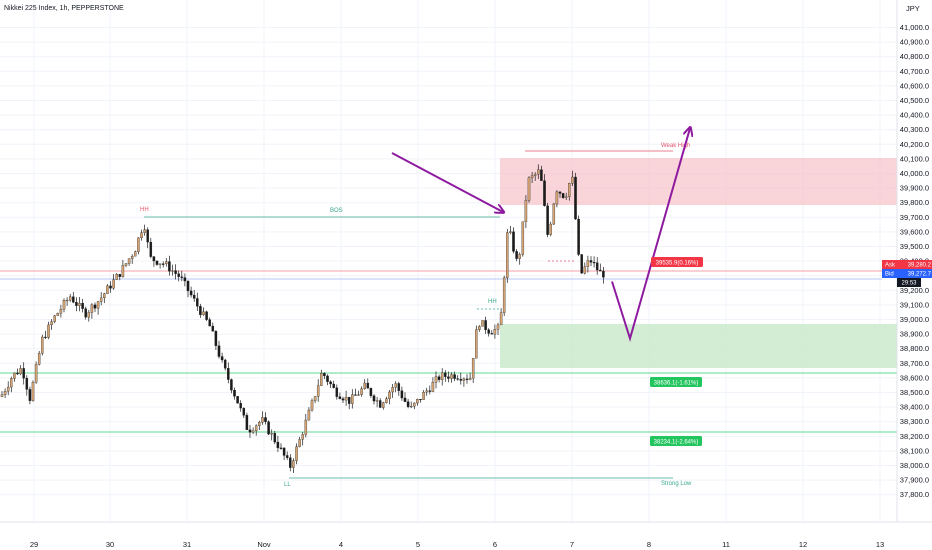 The height and width of the screenshot is (550, 932). What do you see at coordinates (676, 441) in the screenshot?
I see `target-badge-3: 38234.1(-2.64%)` at bounding box center [676, 441].